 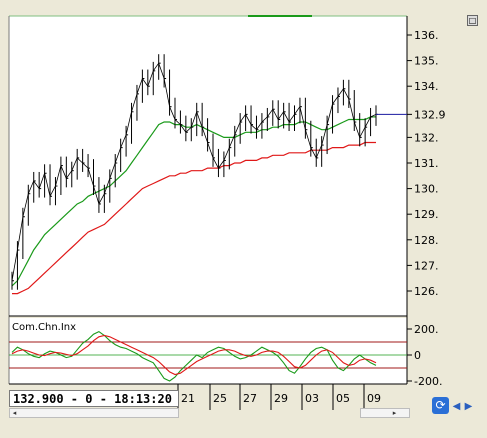 What do you see at coordinates (220, 398) in the screenshot?
I see `time-tick-label: 25` at bounding box center [220, 398].